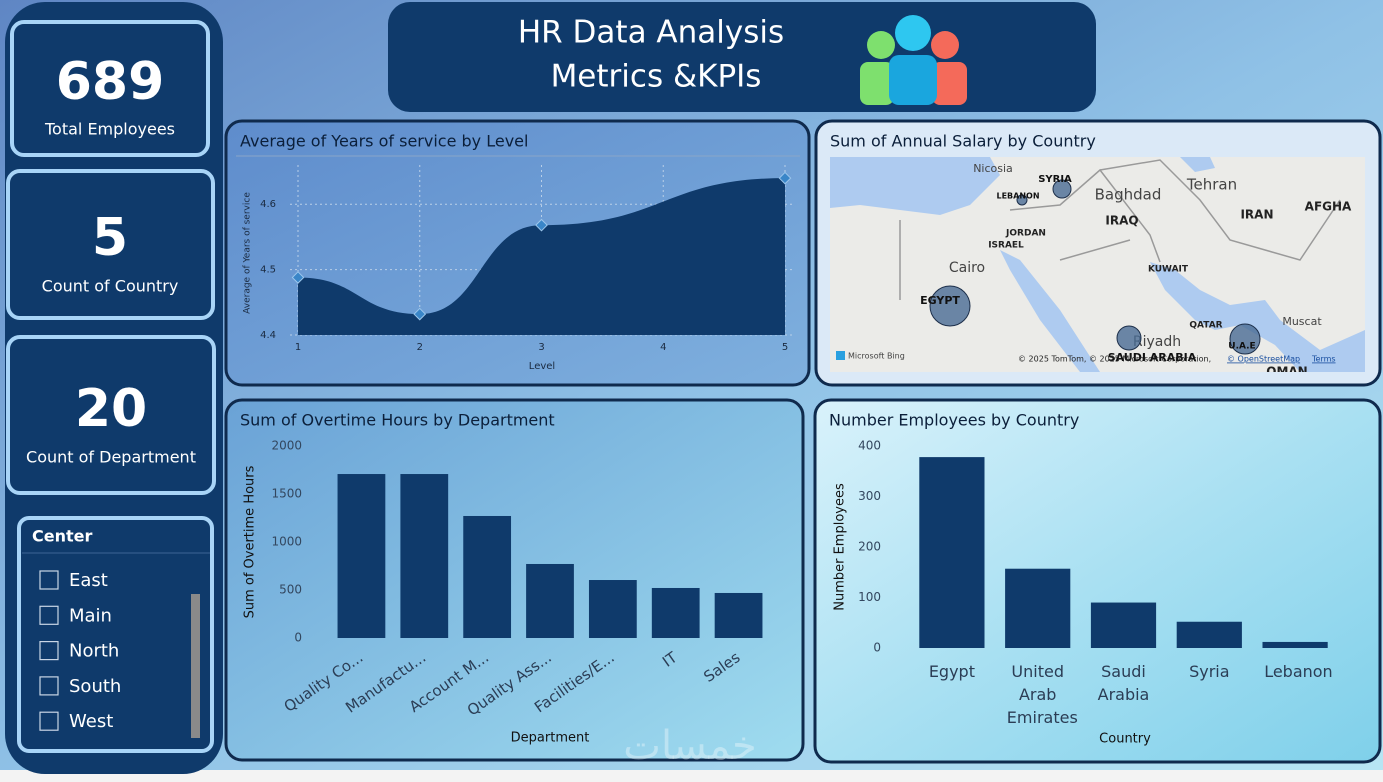  What do you see at coordinates (62, 536) in the screenshot?
I see `slicer-title: Center` at bounding box center [62, 536].